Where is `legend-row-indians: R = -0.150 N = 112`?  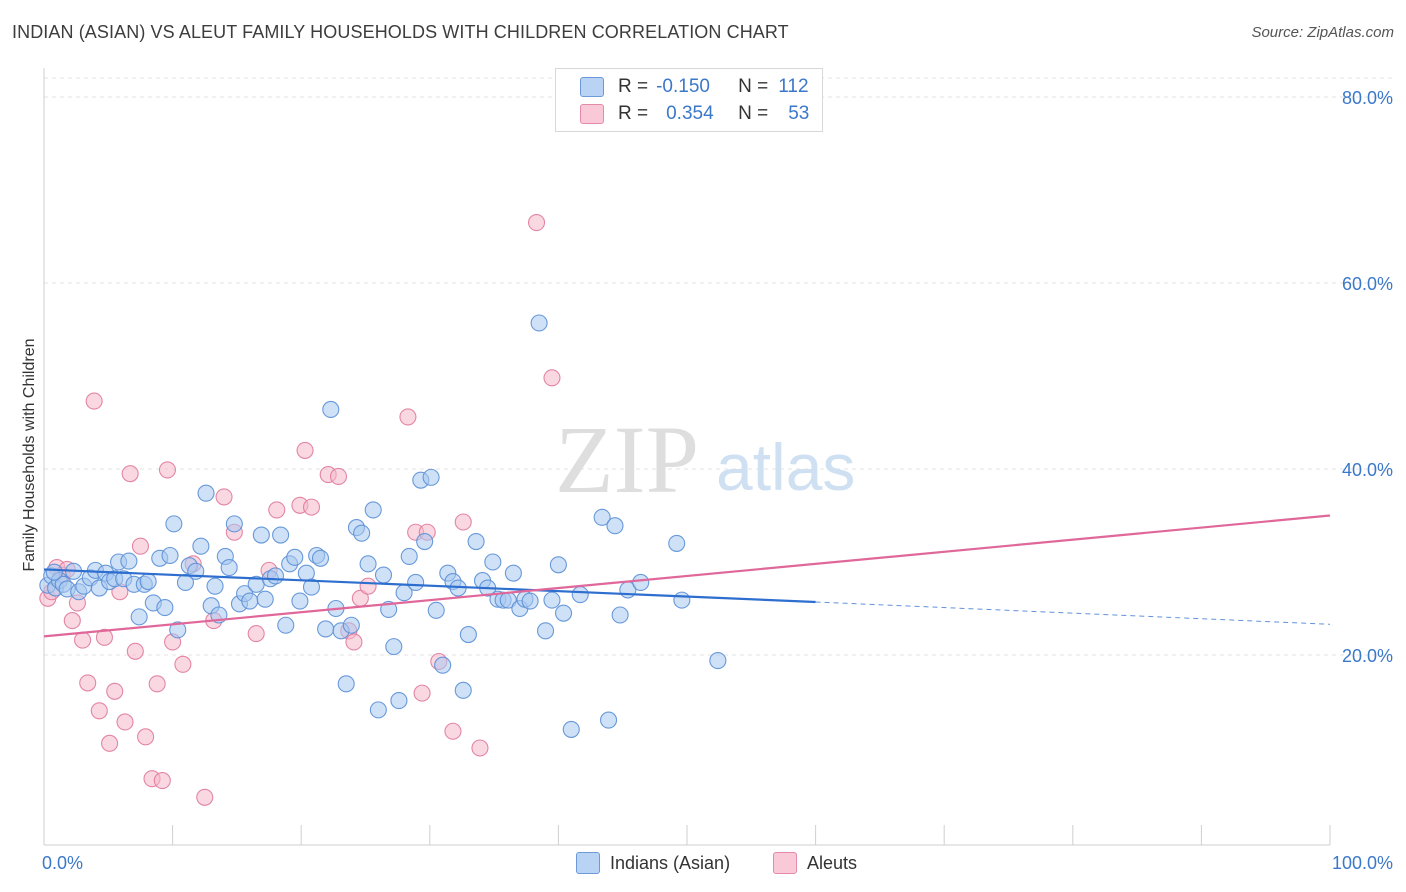
legend-row-indians: R = -0.150 N = 112 is located at coordinates (694, 87).